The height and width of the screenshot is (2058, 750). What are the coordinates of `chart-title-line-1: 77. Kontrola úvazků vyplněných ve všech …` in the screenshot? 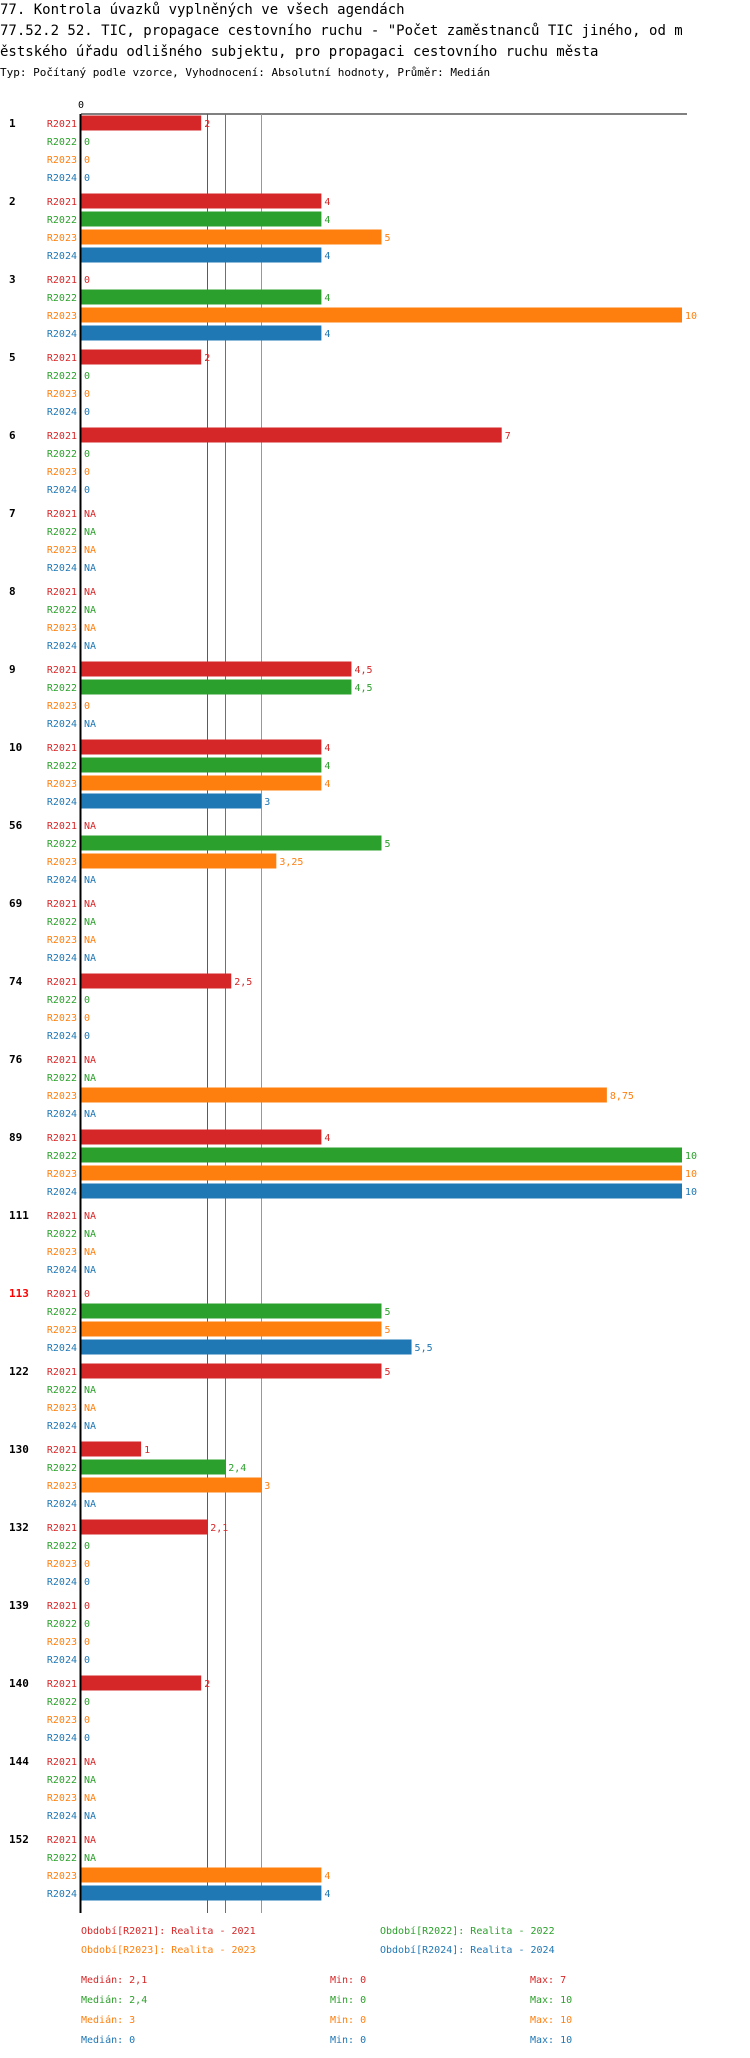 It's located at (202, 10).